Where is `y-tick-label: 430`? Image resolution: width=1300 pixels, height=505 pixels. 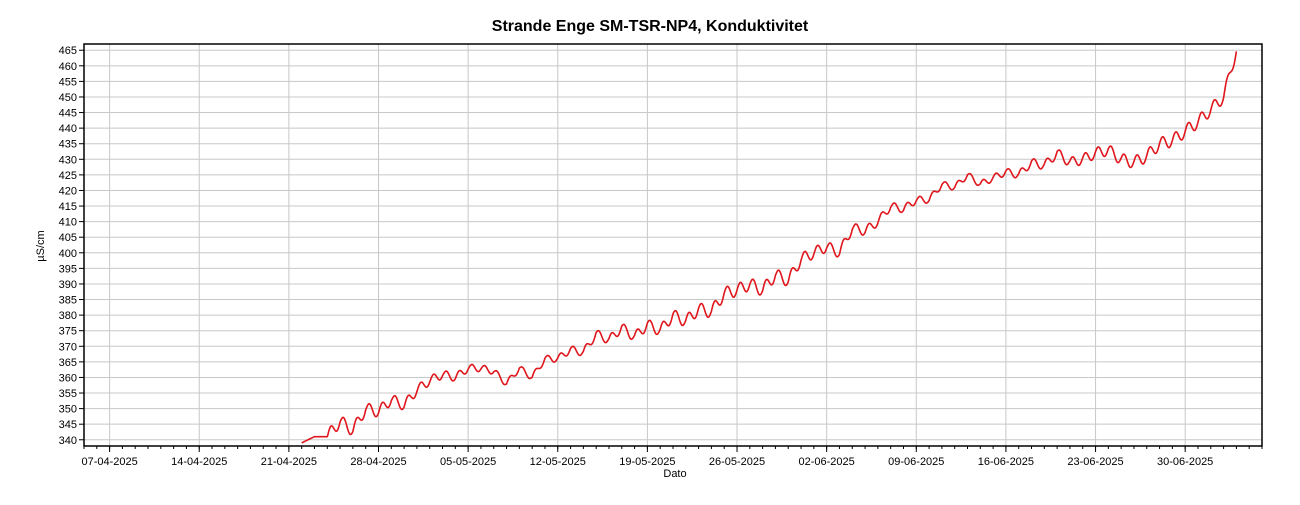
y-tick-label: 430 is located at coordinates (68, 160).